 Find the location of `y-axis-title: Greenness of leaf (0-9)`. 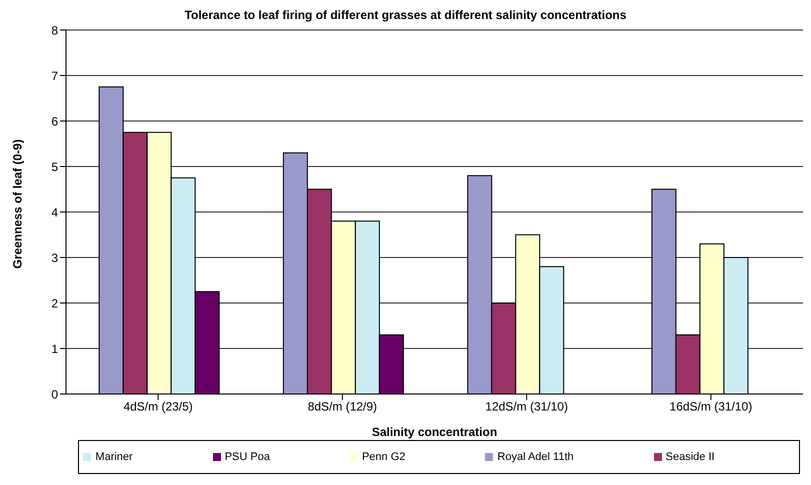

y-axis-title: Greenness of leaf (0-9) is located at coordinates (18, 204).